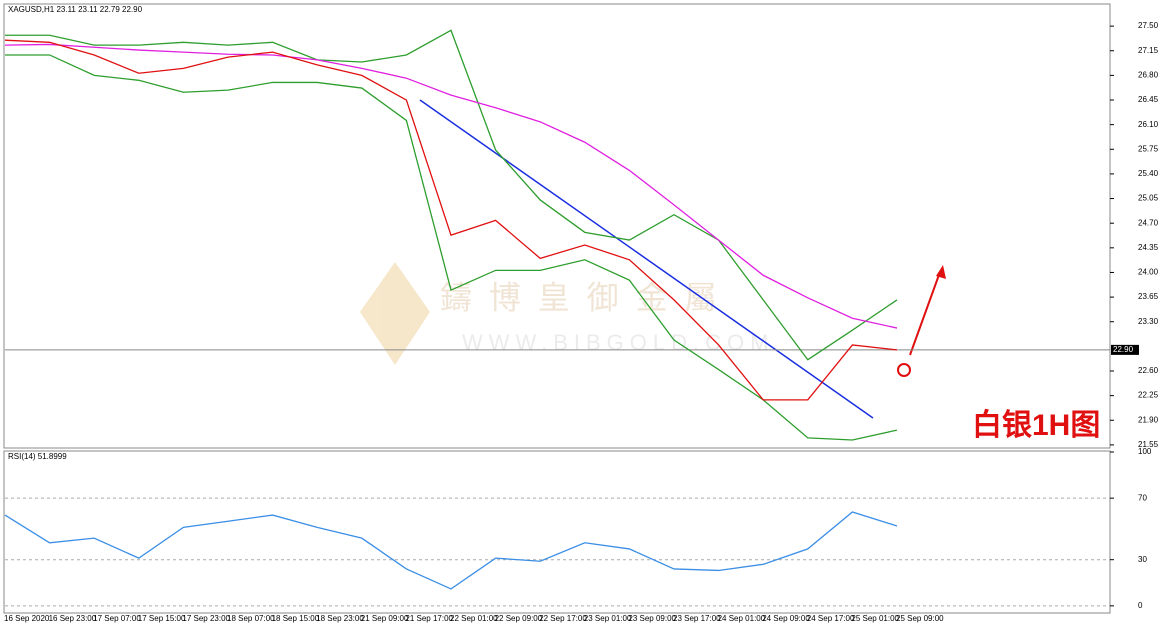  What do you see at coordinates (1036, 425) in the screenshot?
I see `annotation: 白银1H图` at bounding box center [1036, 425].